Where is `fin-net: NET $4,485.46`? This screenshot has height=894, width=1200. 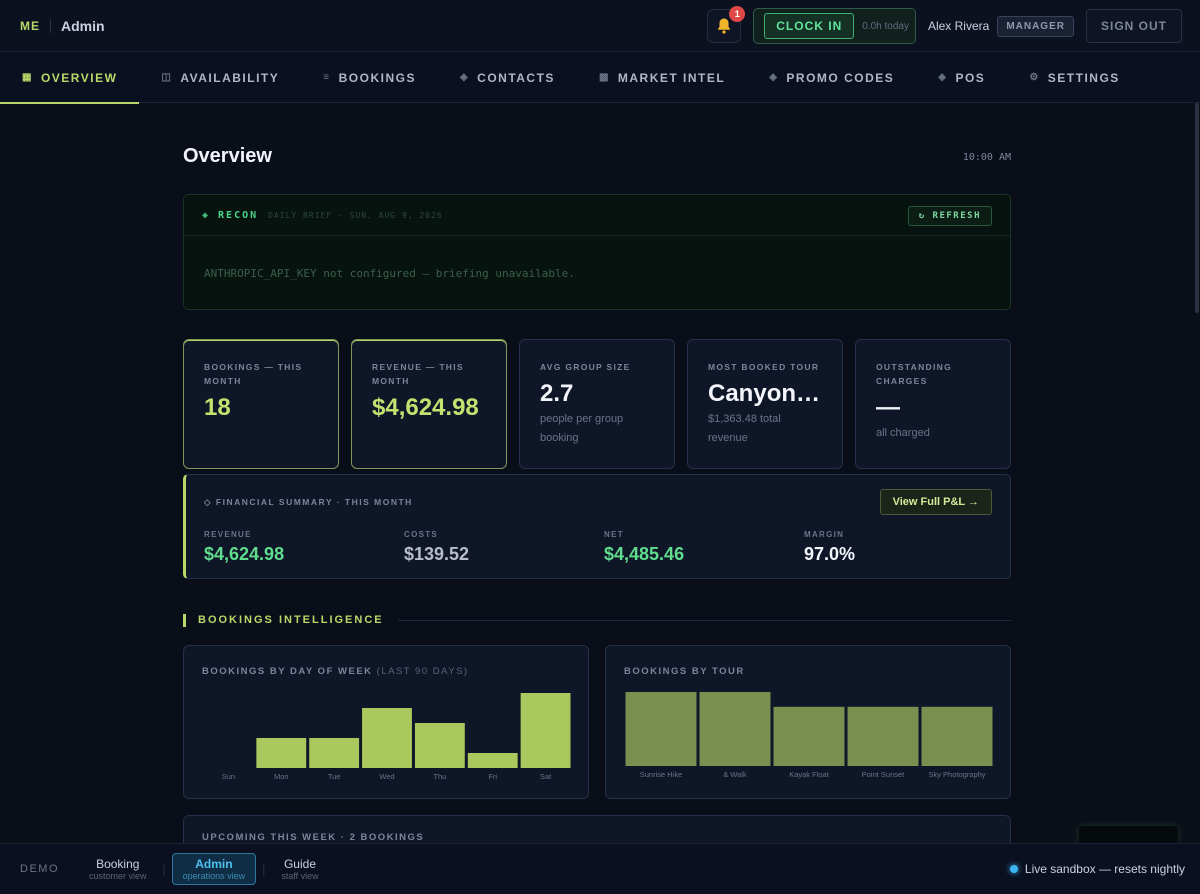 fin-net: NET $4,485.46 is located at coordinates (644, 547).